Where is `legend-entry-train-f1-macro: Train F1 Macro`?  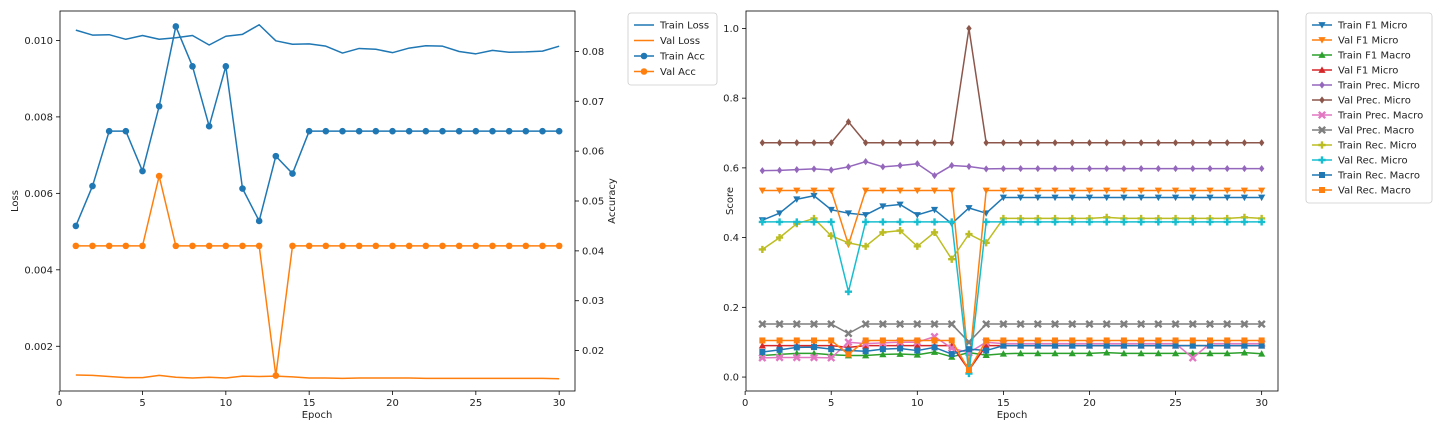 legend-entry-train-f1-macro: Train F1 Macro is located at coordinates (1361, 56).